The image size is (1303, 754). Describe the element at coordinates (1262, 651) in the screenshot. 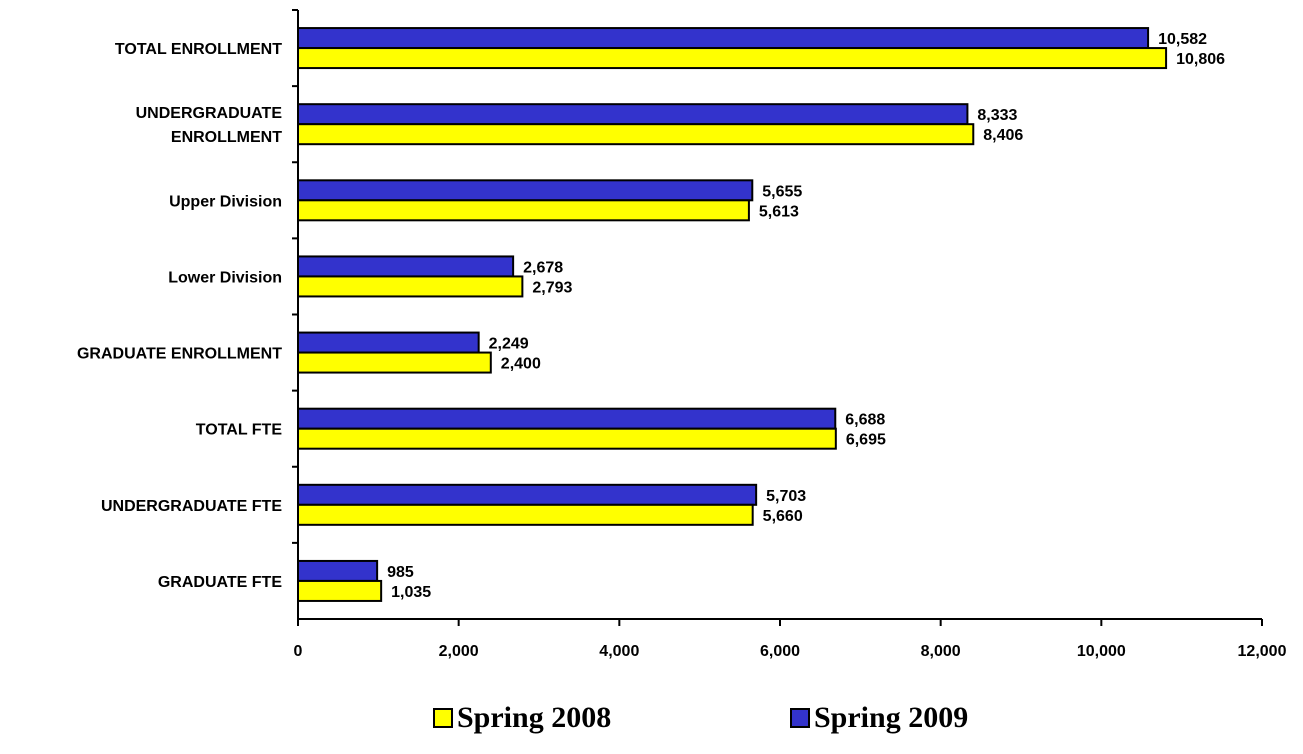

I see `x-tick-label: 12,000` at that location.